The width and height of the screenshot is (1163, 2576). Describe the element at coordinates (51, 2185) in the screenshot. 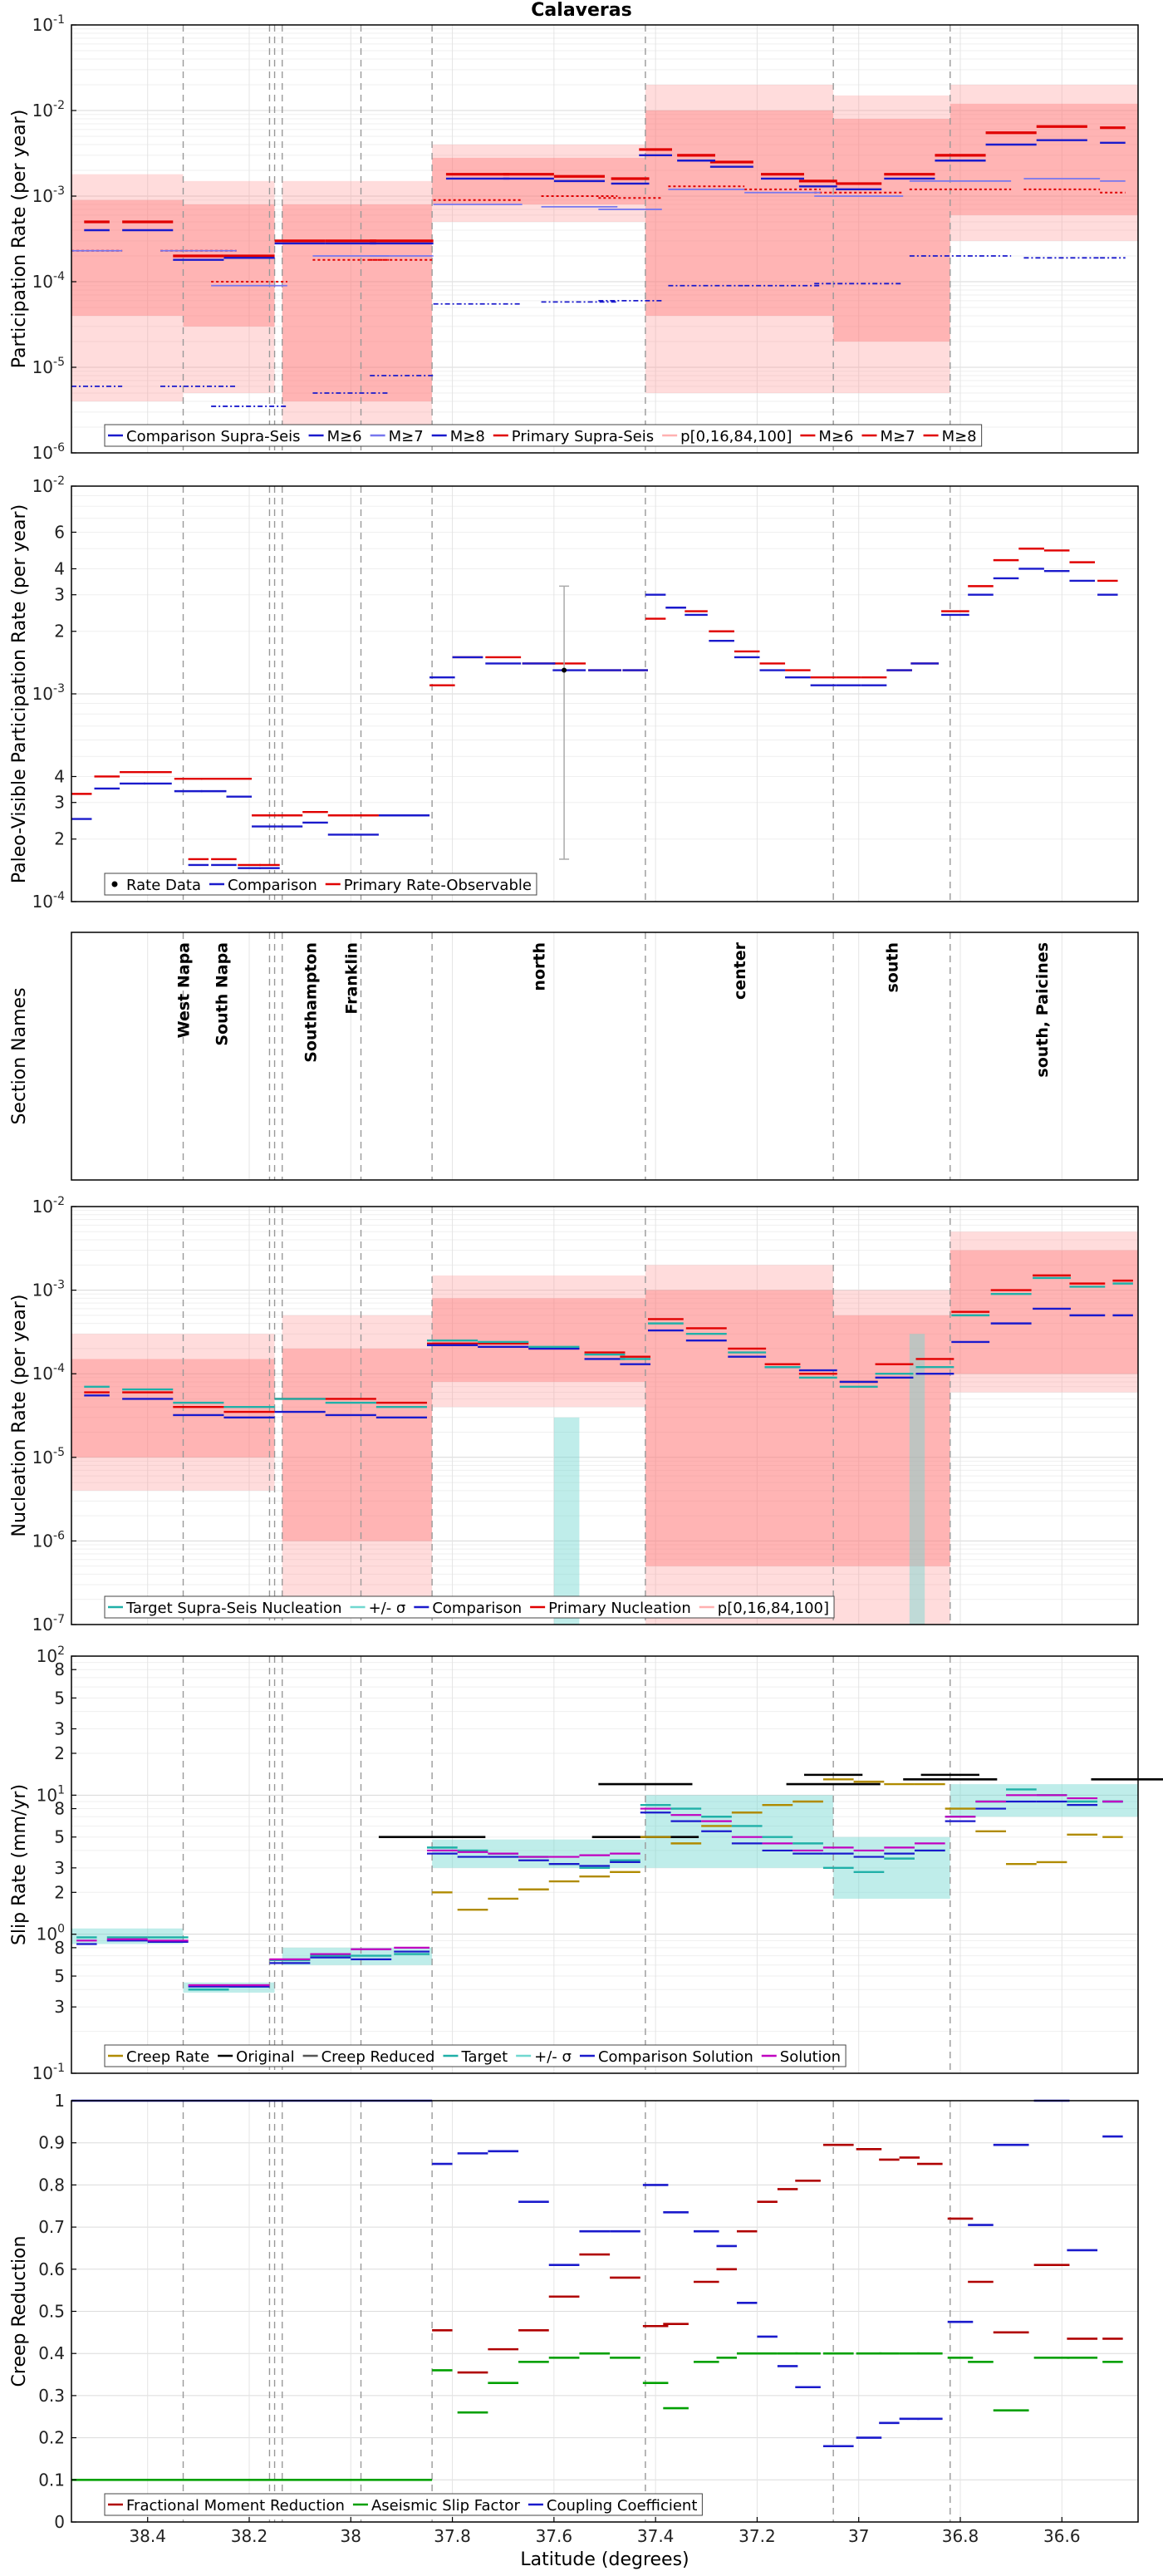

I see `y-tick-label: 0.8` at that location.